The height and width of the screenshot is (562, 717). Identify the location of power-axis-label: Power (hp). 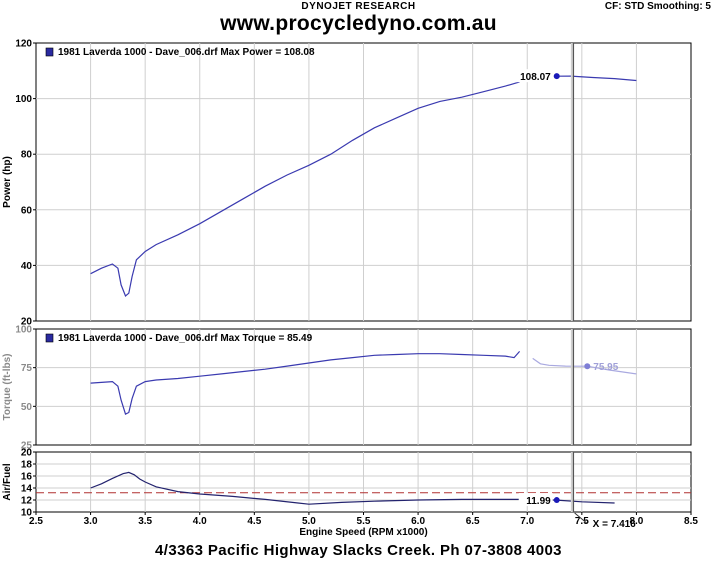
(7, 182).